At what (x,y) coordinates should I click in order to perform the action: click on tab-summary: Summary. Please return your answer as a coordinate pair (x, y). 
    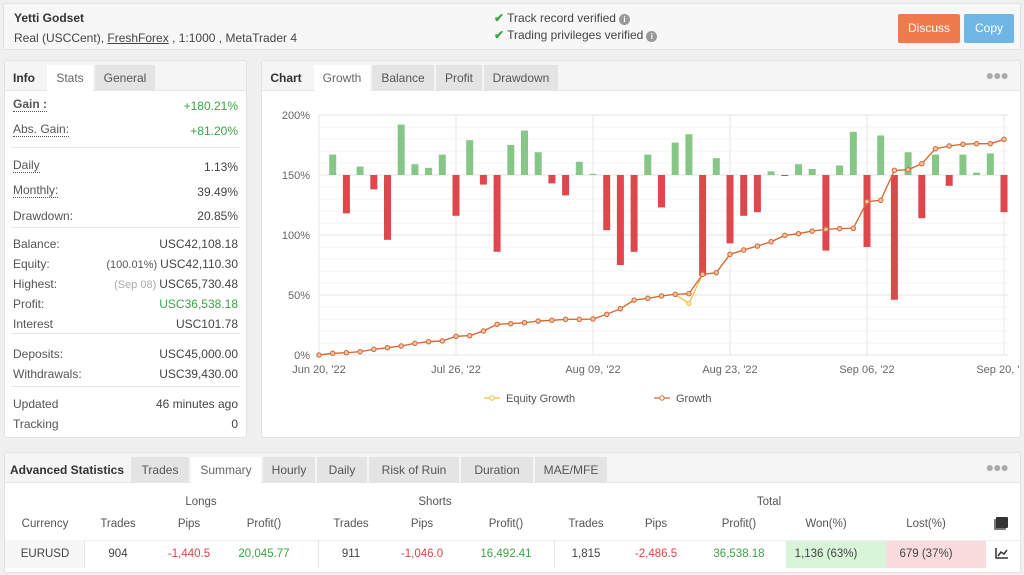
    Looking at the image, I should click on (226, 470).